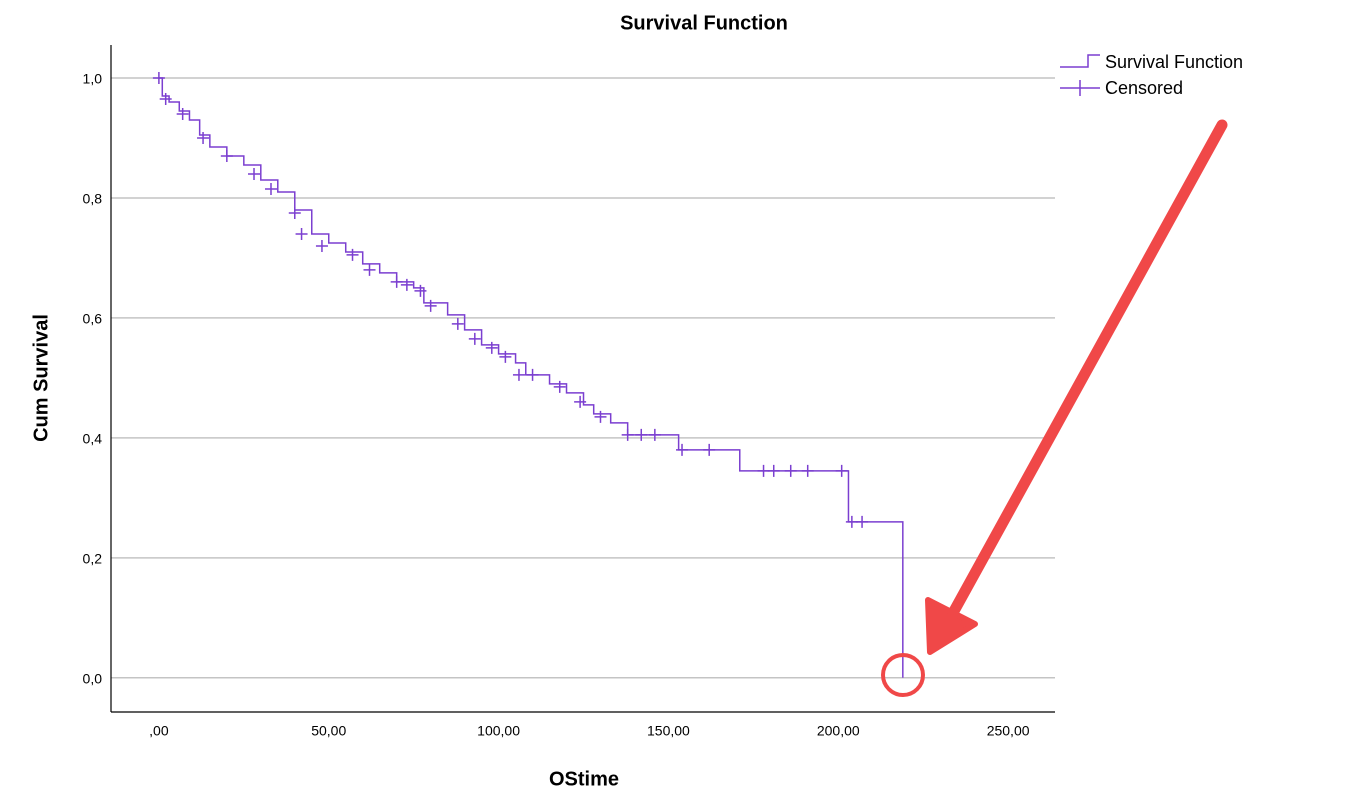 This screenshot has height=810, width=1347. Describe the element at coordinates (1008, 731) in the screenshot. I see `x-tick-label: 250,00` at that location.